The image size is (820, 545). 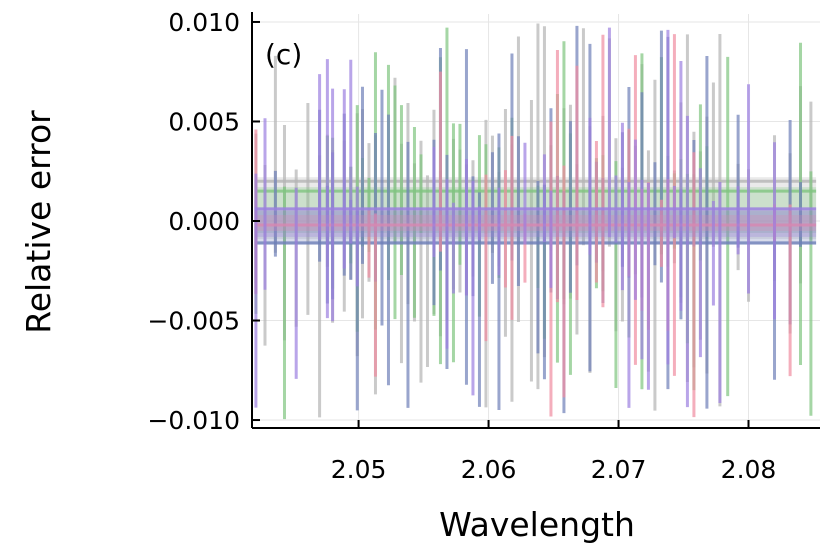 I want to click on series-2-band, so click(x=535, y=228).